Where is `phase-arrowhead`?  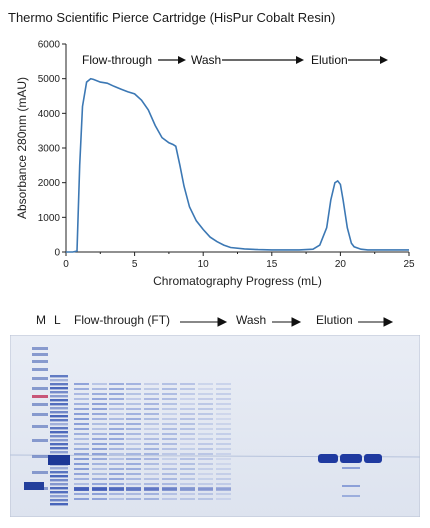
phase-arrowhead is located at coordinates (182, 60).